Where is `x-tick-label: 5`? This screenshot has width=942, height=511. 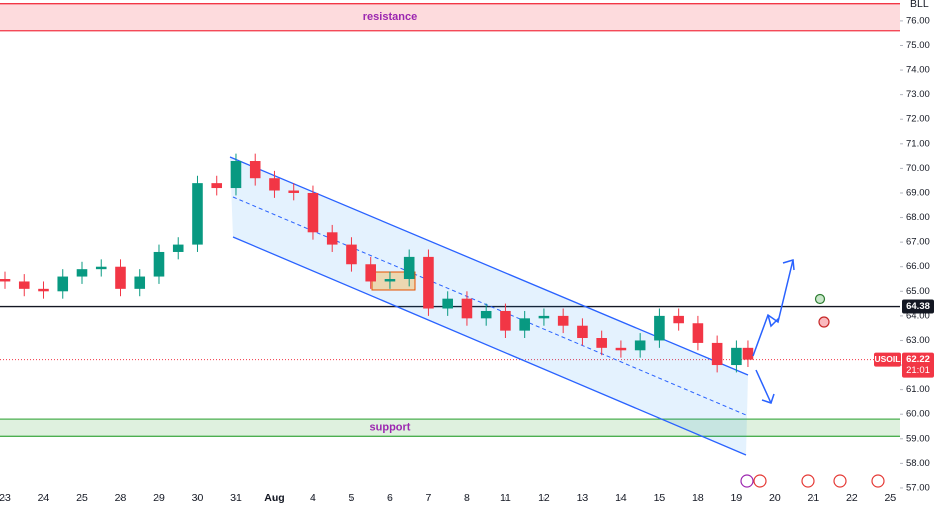 x-tick-label: 5 is located at coordinates (352, 498).